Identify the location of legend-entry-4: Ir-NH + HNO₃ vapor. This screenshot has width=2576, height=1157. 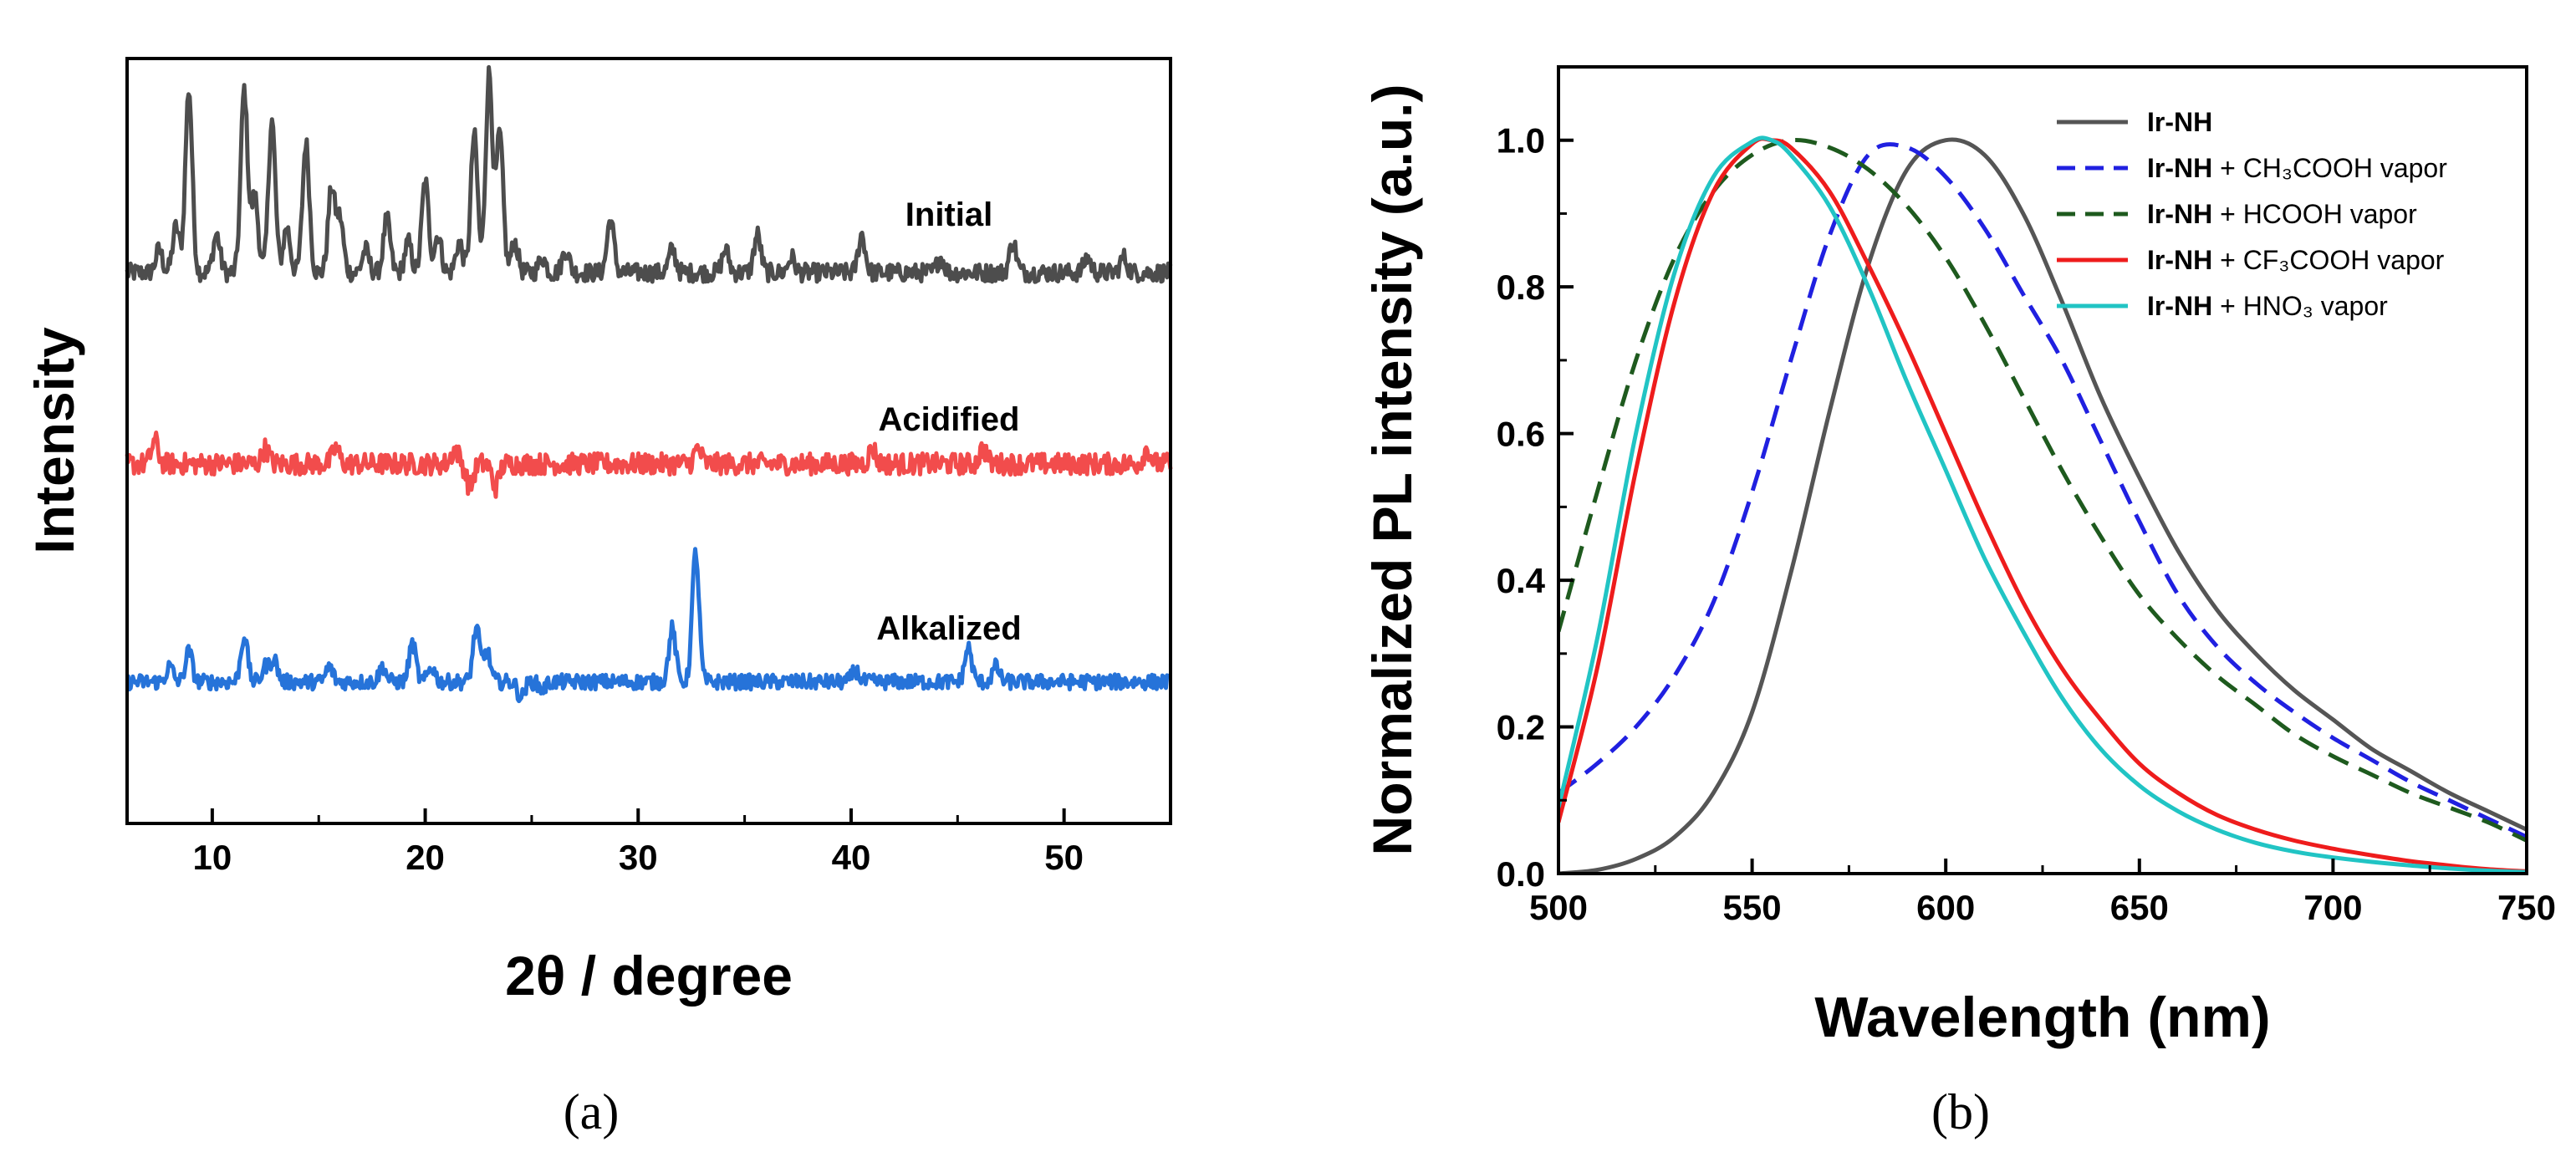
(2267, 306).